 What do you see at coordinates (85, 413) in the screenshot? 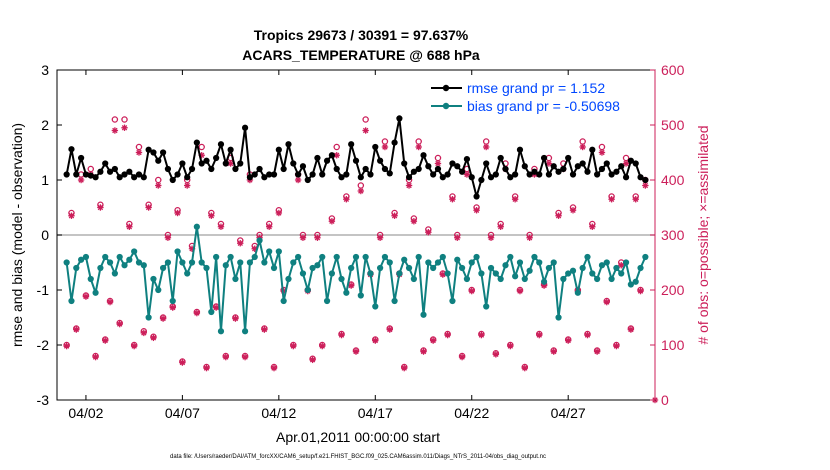
I see `x-tick-label: 04/02` at bounding box center [85, 413].